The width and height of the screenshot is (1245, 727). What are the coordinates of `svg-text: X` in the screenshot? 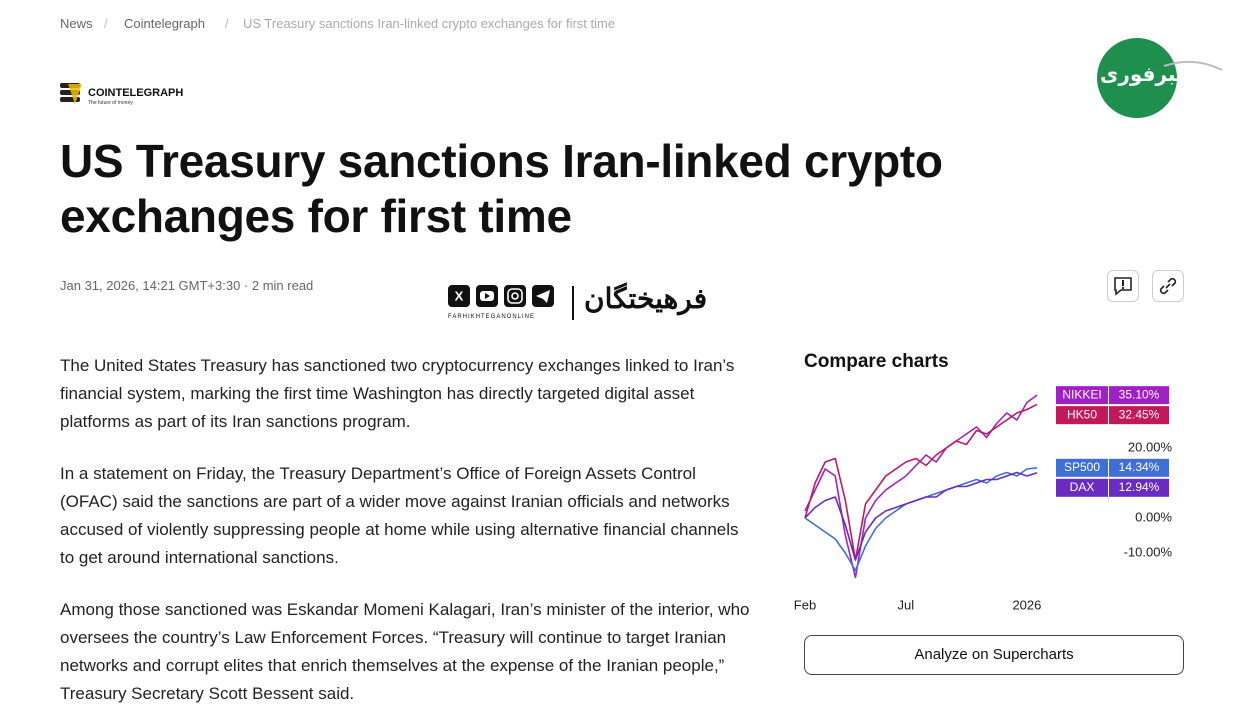 It's located at (459, 295).